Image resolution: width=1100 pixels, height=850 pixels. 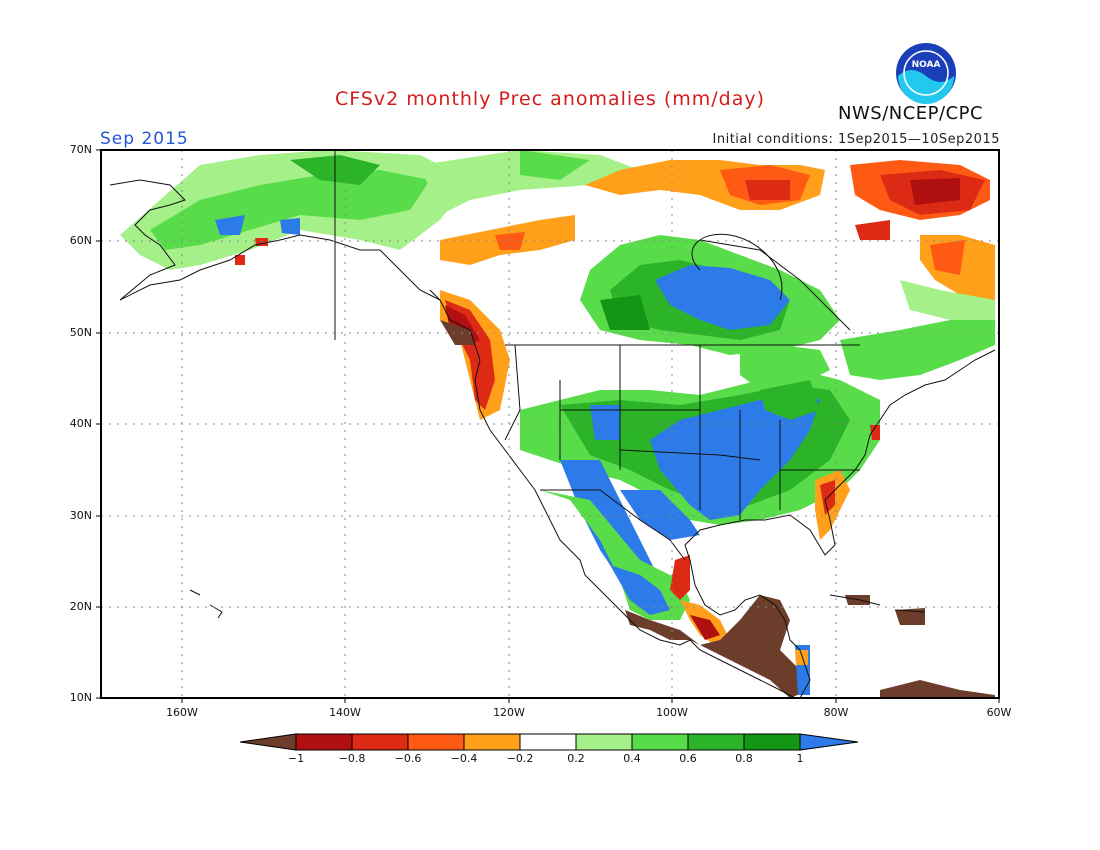 What do you see at coordinates (144, 139) in the screenshot?
I see `valid-month-label: Sep 2015` at bounding box center [144, 139].